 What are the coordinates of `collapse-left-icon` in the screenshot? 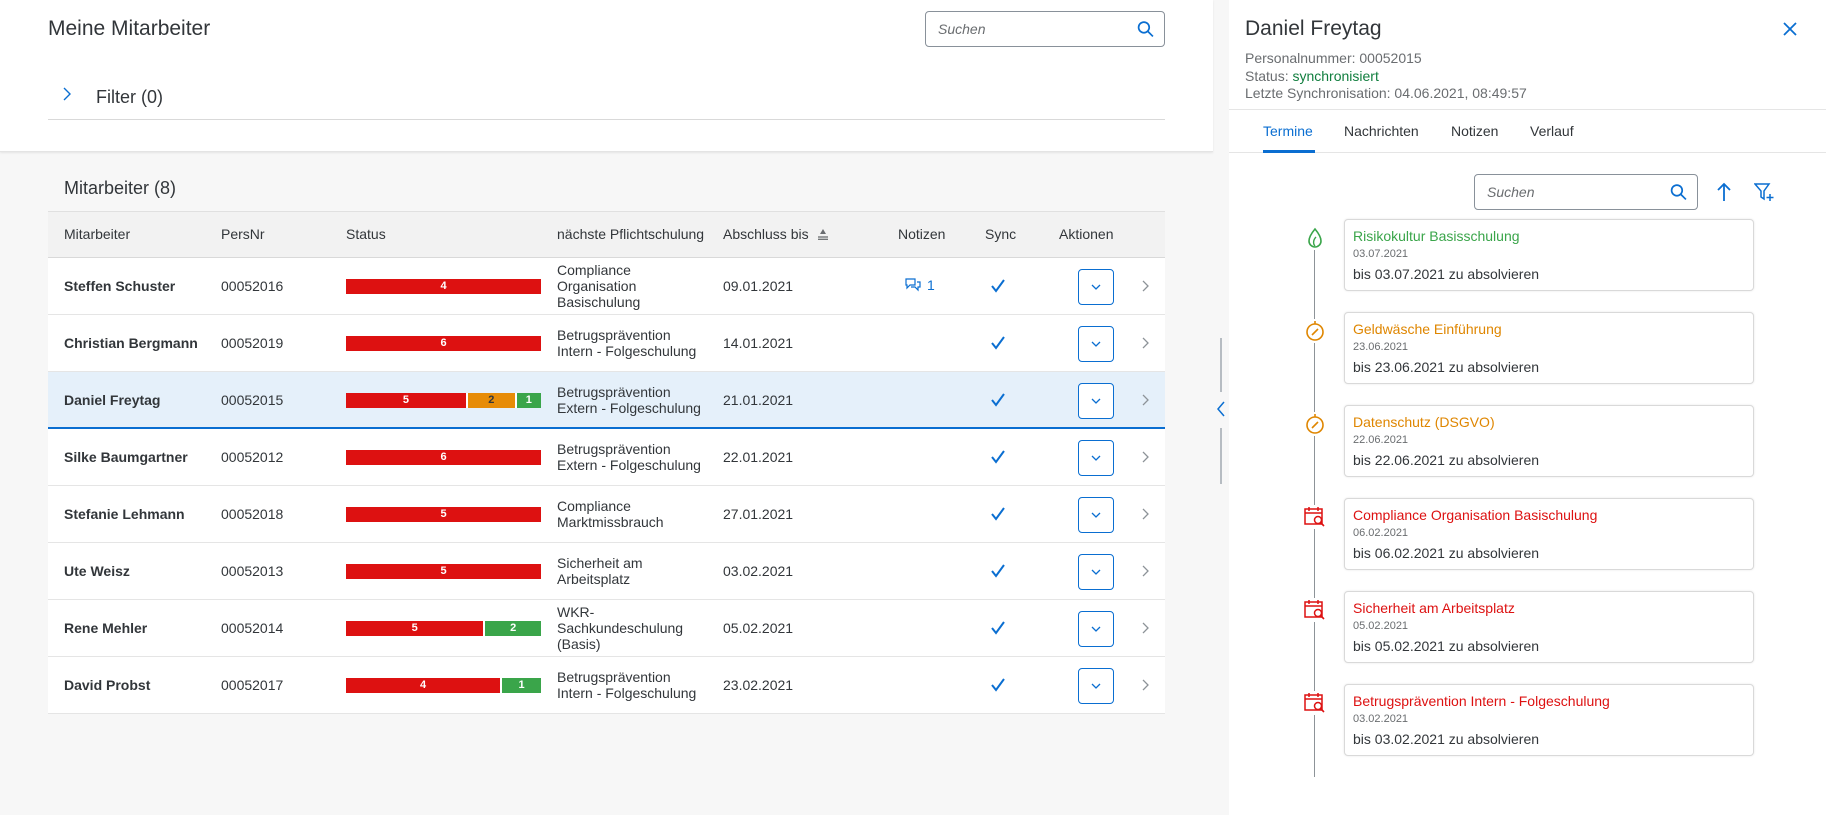 It's located at (1221, 409).